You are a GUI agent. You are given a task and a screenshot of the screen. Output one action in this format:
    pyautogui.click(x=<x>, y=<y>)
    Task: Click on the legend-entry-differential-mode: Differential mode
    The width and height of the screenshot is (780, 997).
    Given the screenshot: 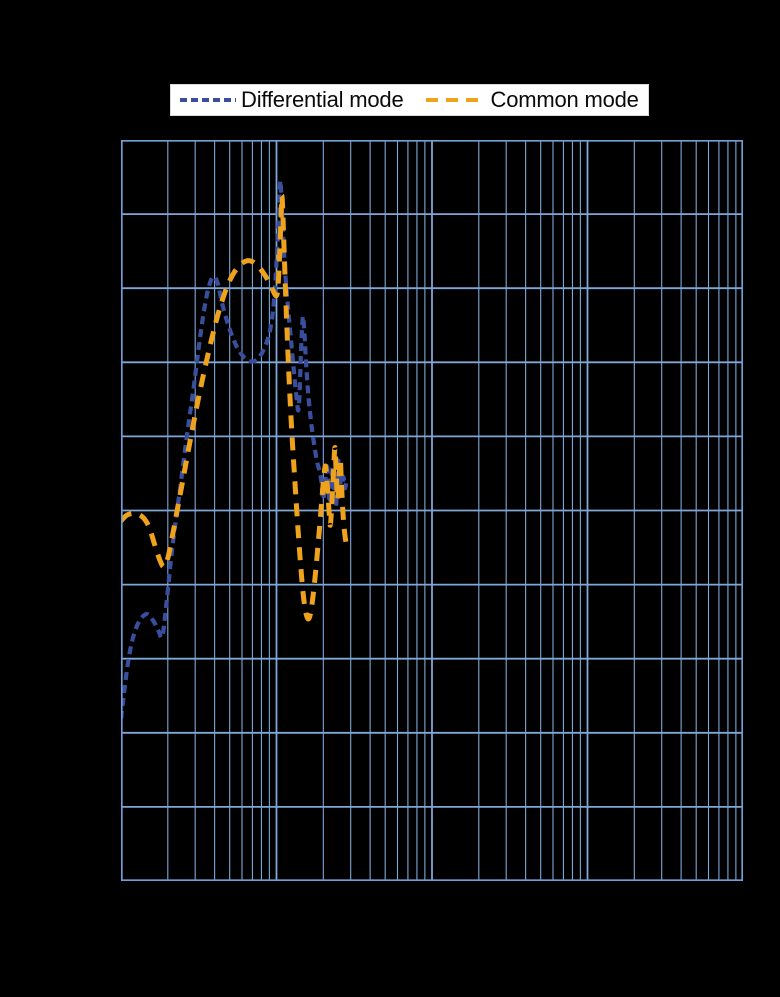 What is the action you would take?
    pyautogui.click(x=292, y=100)
    